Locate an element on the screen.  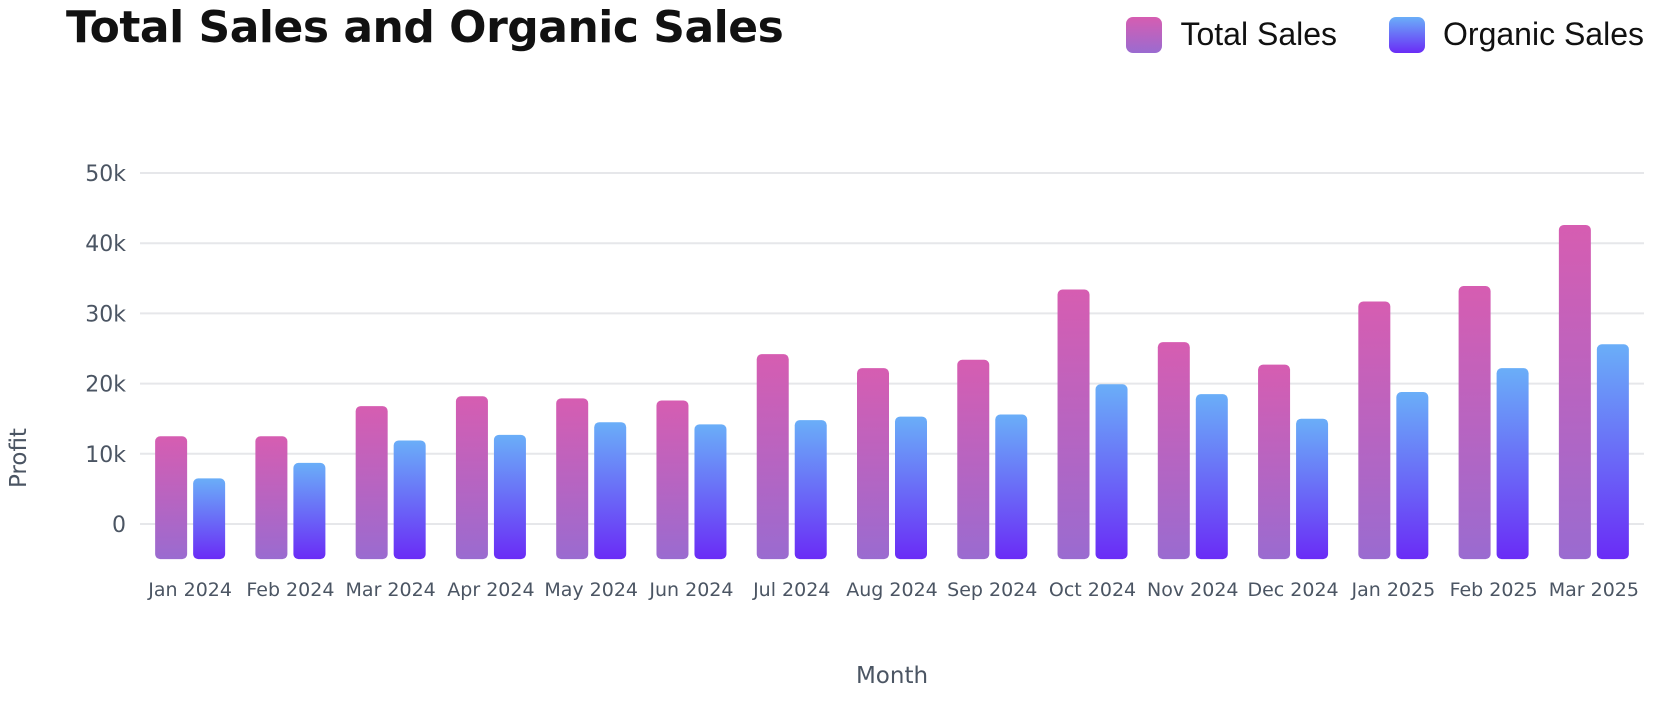
x-tick-label: Oct 2024 is located at coordinates (1092, 590).